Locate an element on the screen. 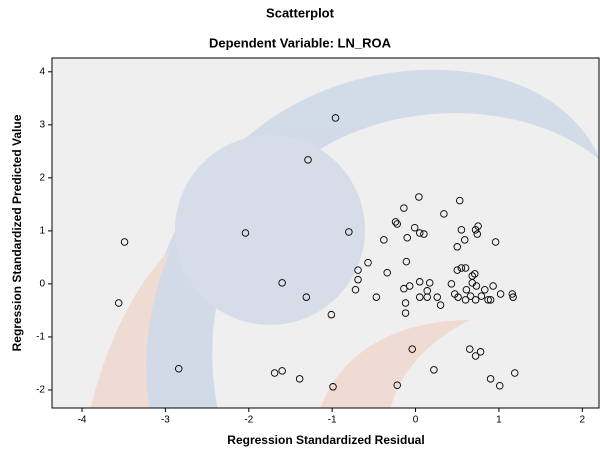 Image resolution: width=600 pixels, height=452 pixels. y-tick-label: 0 is located at coordinates (42, 284).